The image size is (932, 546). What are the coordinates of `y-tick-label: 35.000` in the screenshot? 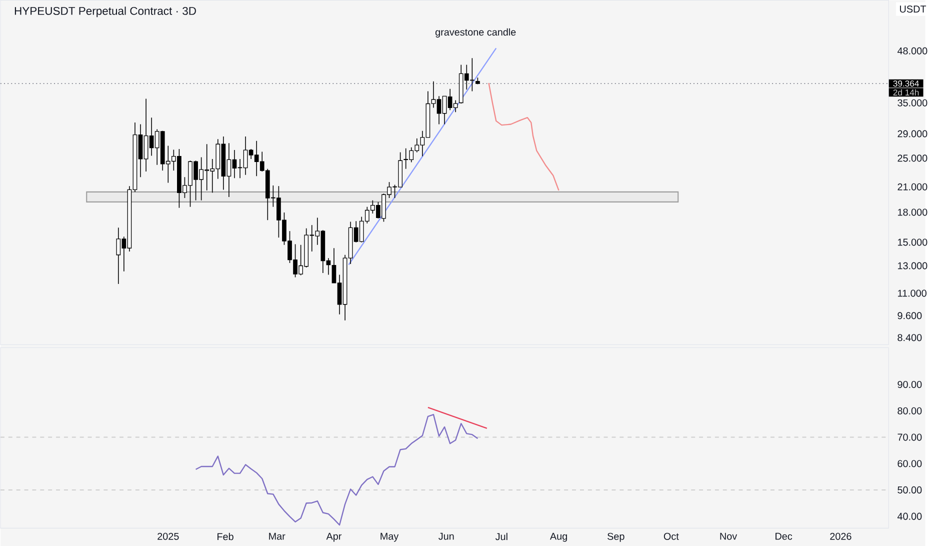 It's located at (913, 102).